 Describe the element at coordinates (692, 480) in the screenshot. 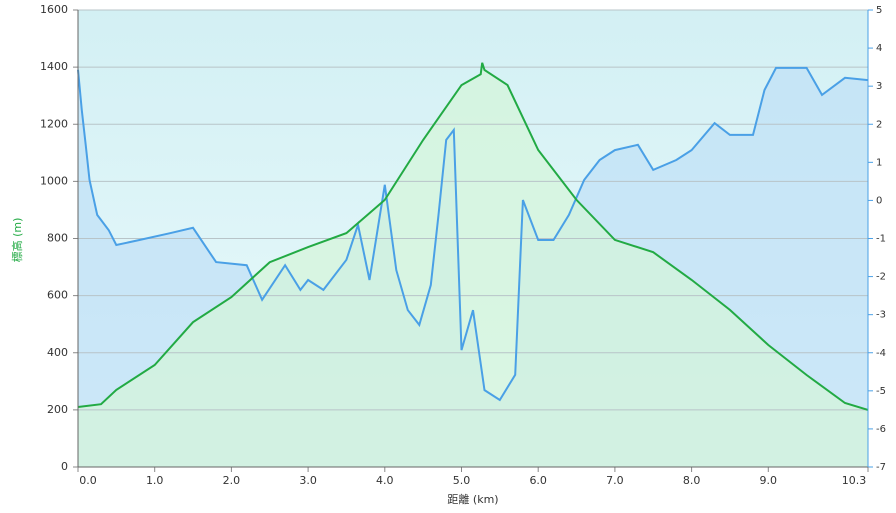

I see `x-tick-label: 8.0` at that location.